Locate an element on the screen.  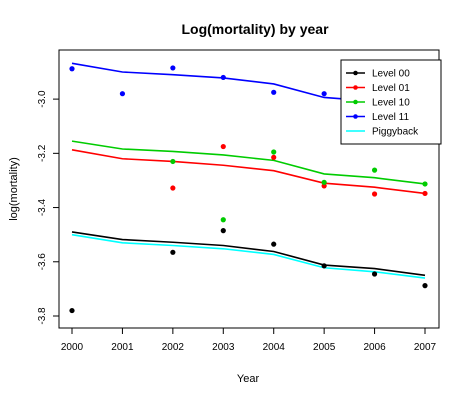
y-tick-label: -3.8 is located at coordinates (42, 316).